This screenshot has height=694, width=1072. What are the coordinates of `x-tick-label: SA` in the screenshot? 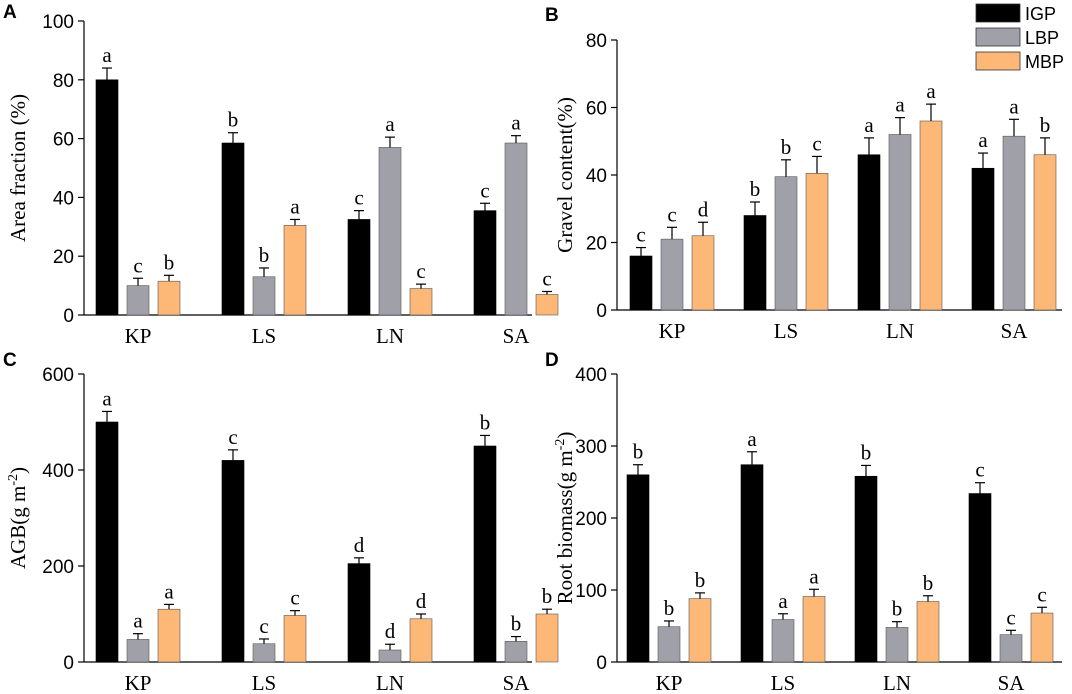 It's located at (1015, 331).